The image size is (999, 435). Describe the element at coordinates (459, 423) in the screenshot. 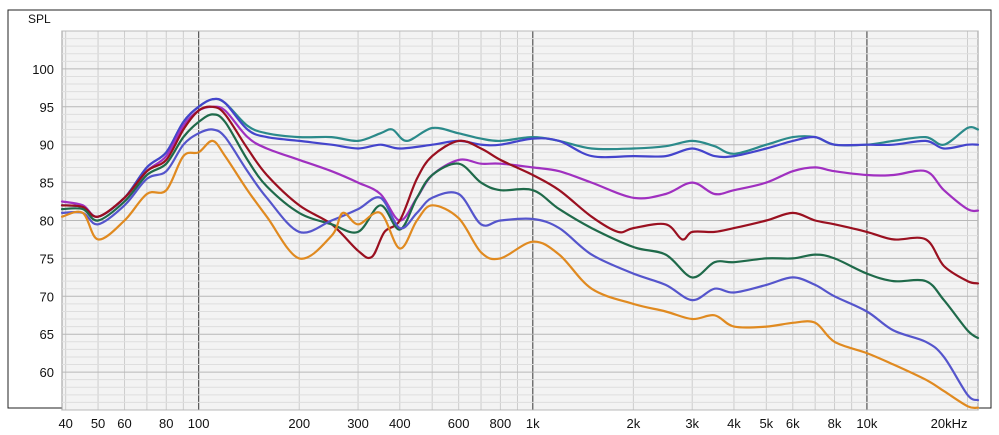

I see `x-tick-label: 600` at that location.